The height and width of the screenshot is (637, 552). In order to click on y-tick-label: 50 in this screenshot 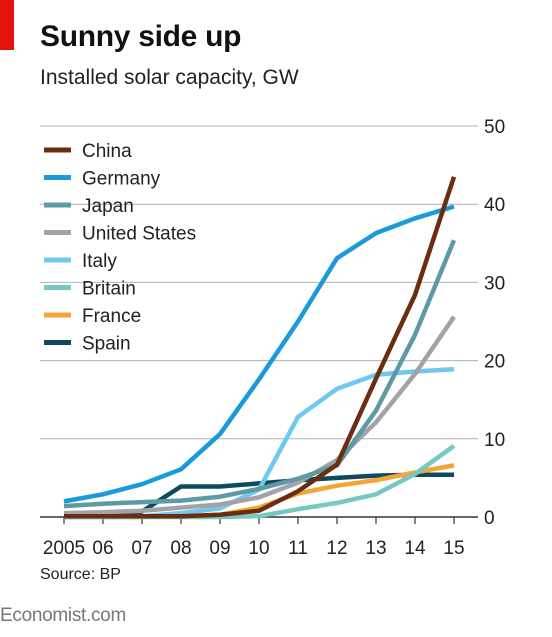, I will do `click(494, 127)`.